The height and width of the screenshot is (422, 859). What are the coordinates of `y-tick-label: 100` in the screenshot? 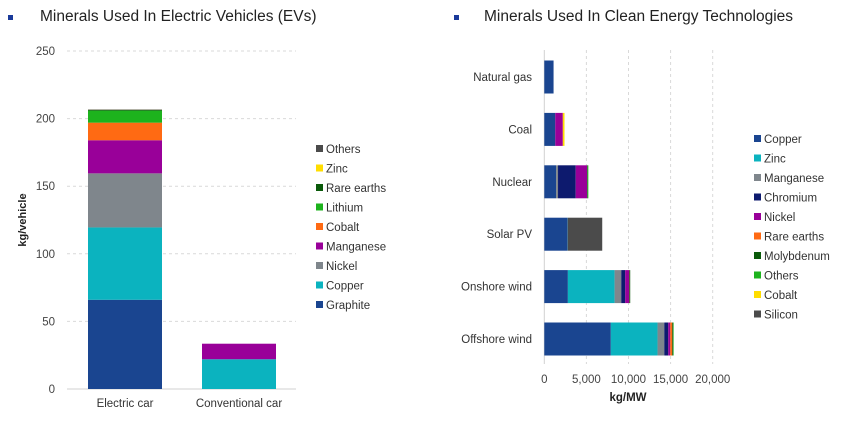 It's located at (45, 255).